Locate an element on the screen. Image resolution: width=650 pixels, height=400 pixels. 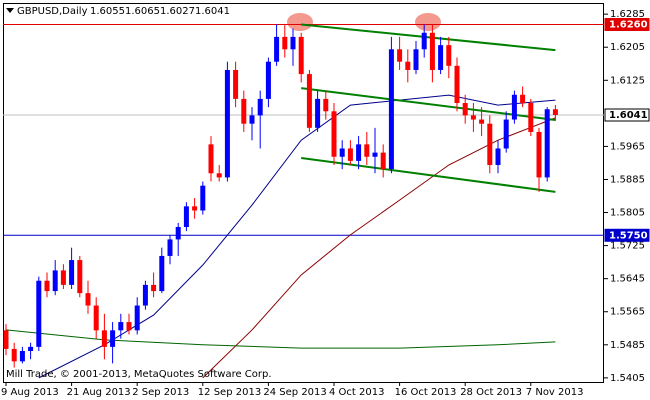
menu-icon is located at coordinates (10, 10).